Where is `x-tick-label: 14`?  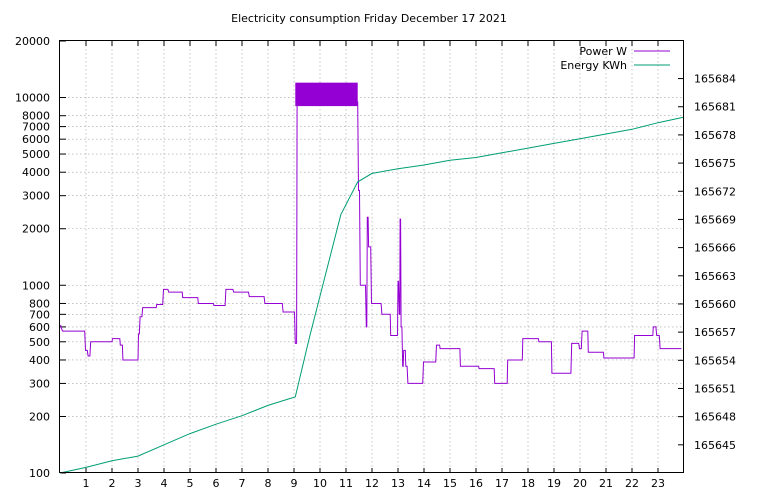
x-tick-label: 14 is located at coordinates (424, 483).